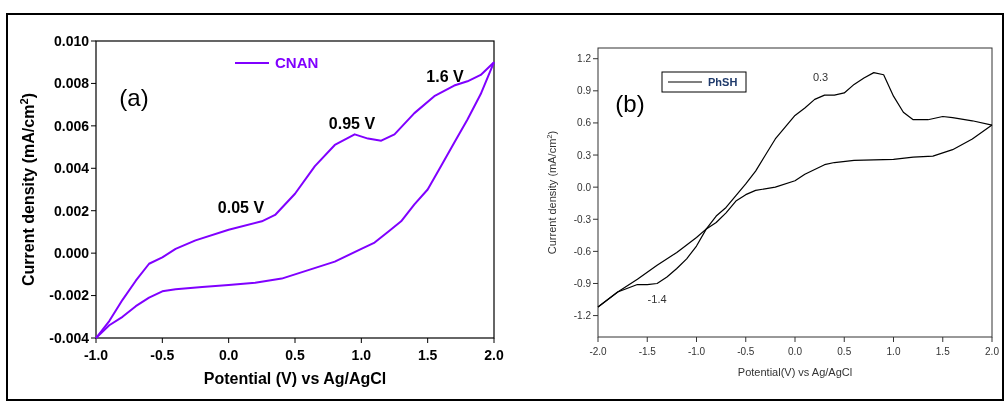  What do you see at coordinates (297, 63) in the screenshot?
I see `legend-label: CNAN` at bounding box center [297, 63].